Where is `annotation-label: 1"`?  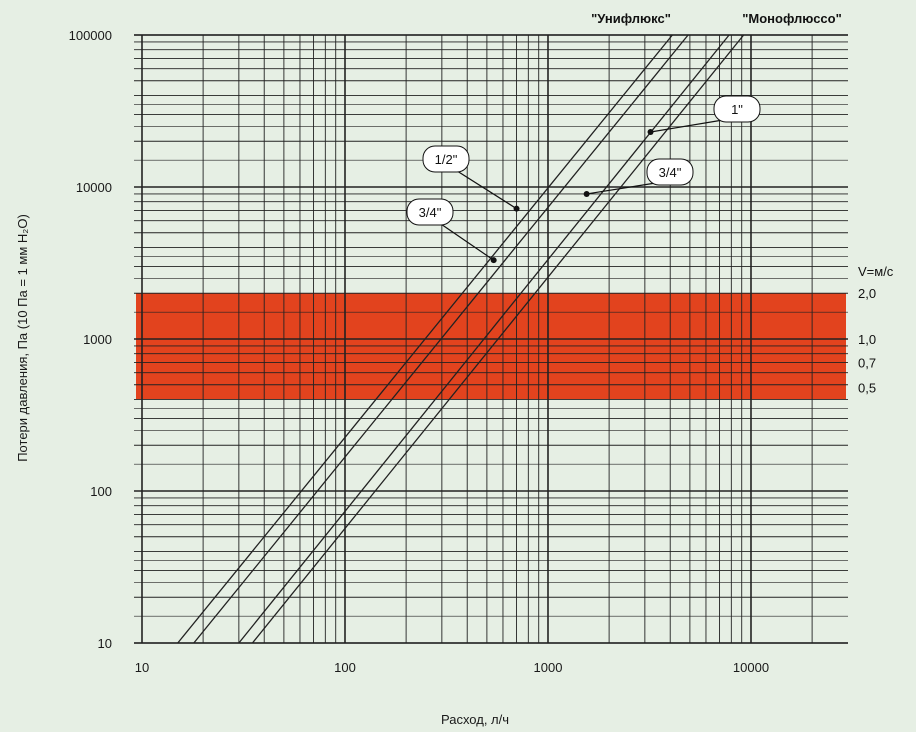 annotation-label: 1" is located at coordinates (737, 109).